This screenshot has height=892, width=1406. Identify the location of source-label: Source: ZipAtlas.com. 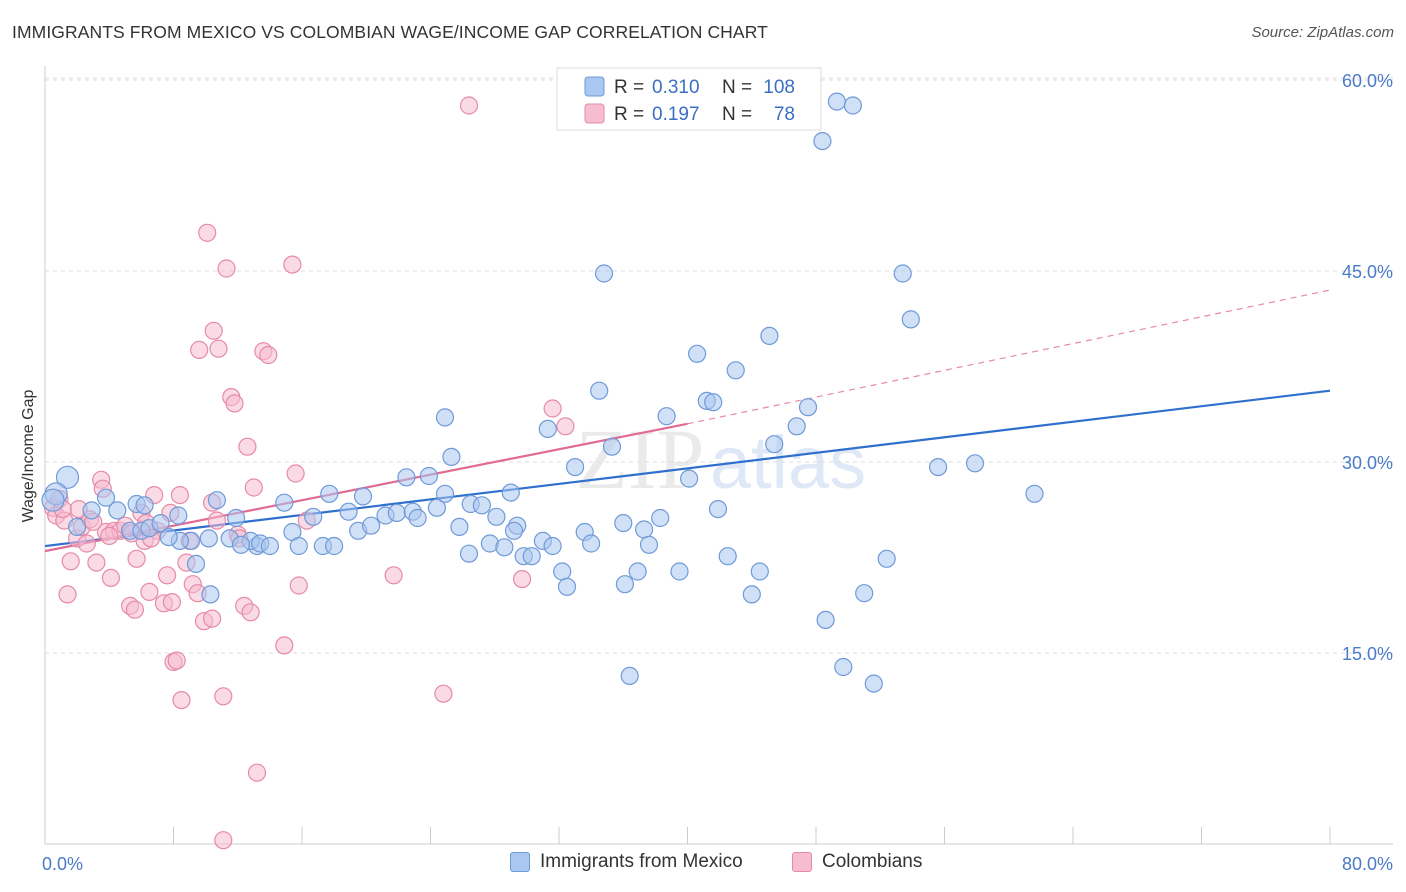
(1322, 32).